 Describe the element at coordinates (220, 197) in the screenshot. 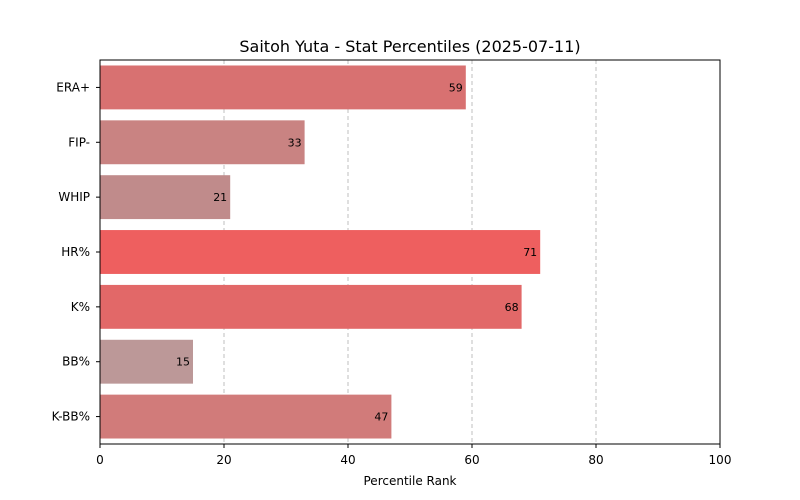

I see `data-label: 21` at that location.